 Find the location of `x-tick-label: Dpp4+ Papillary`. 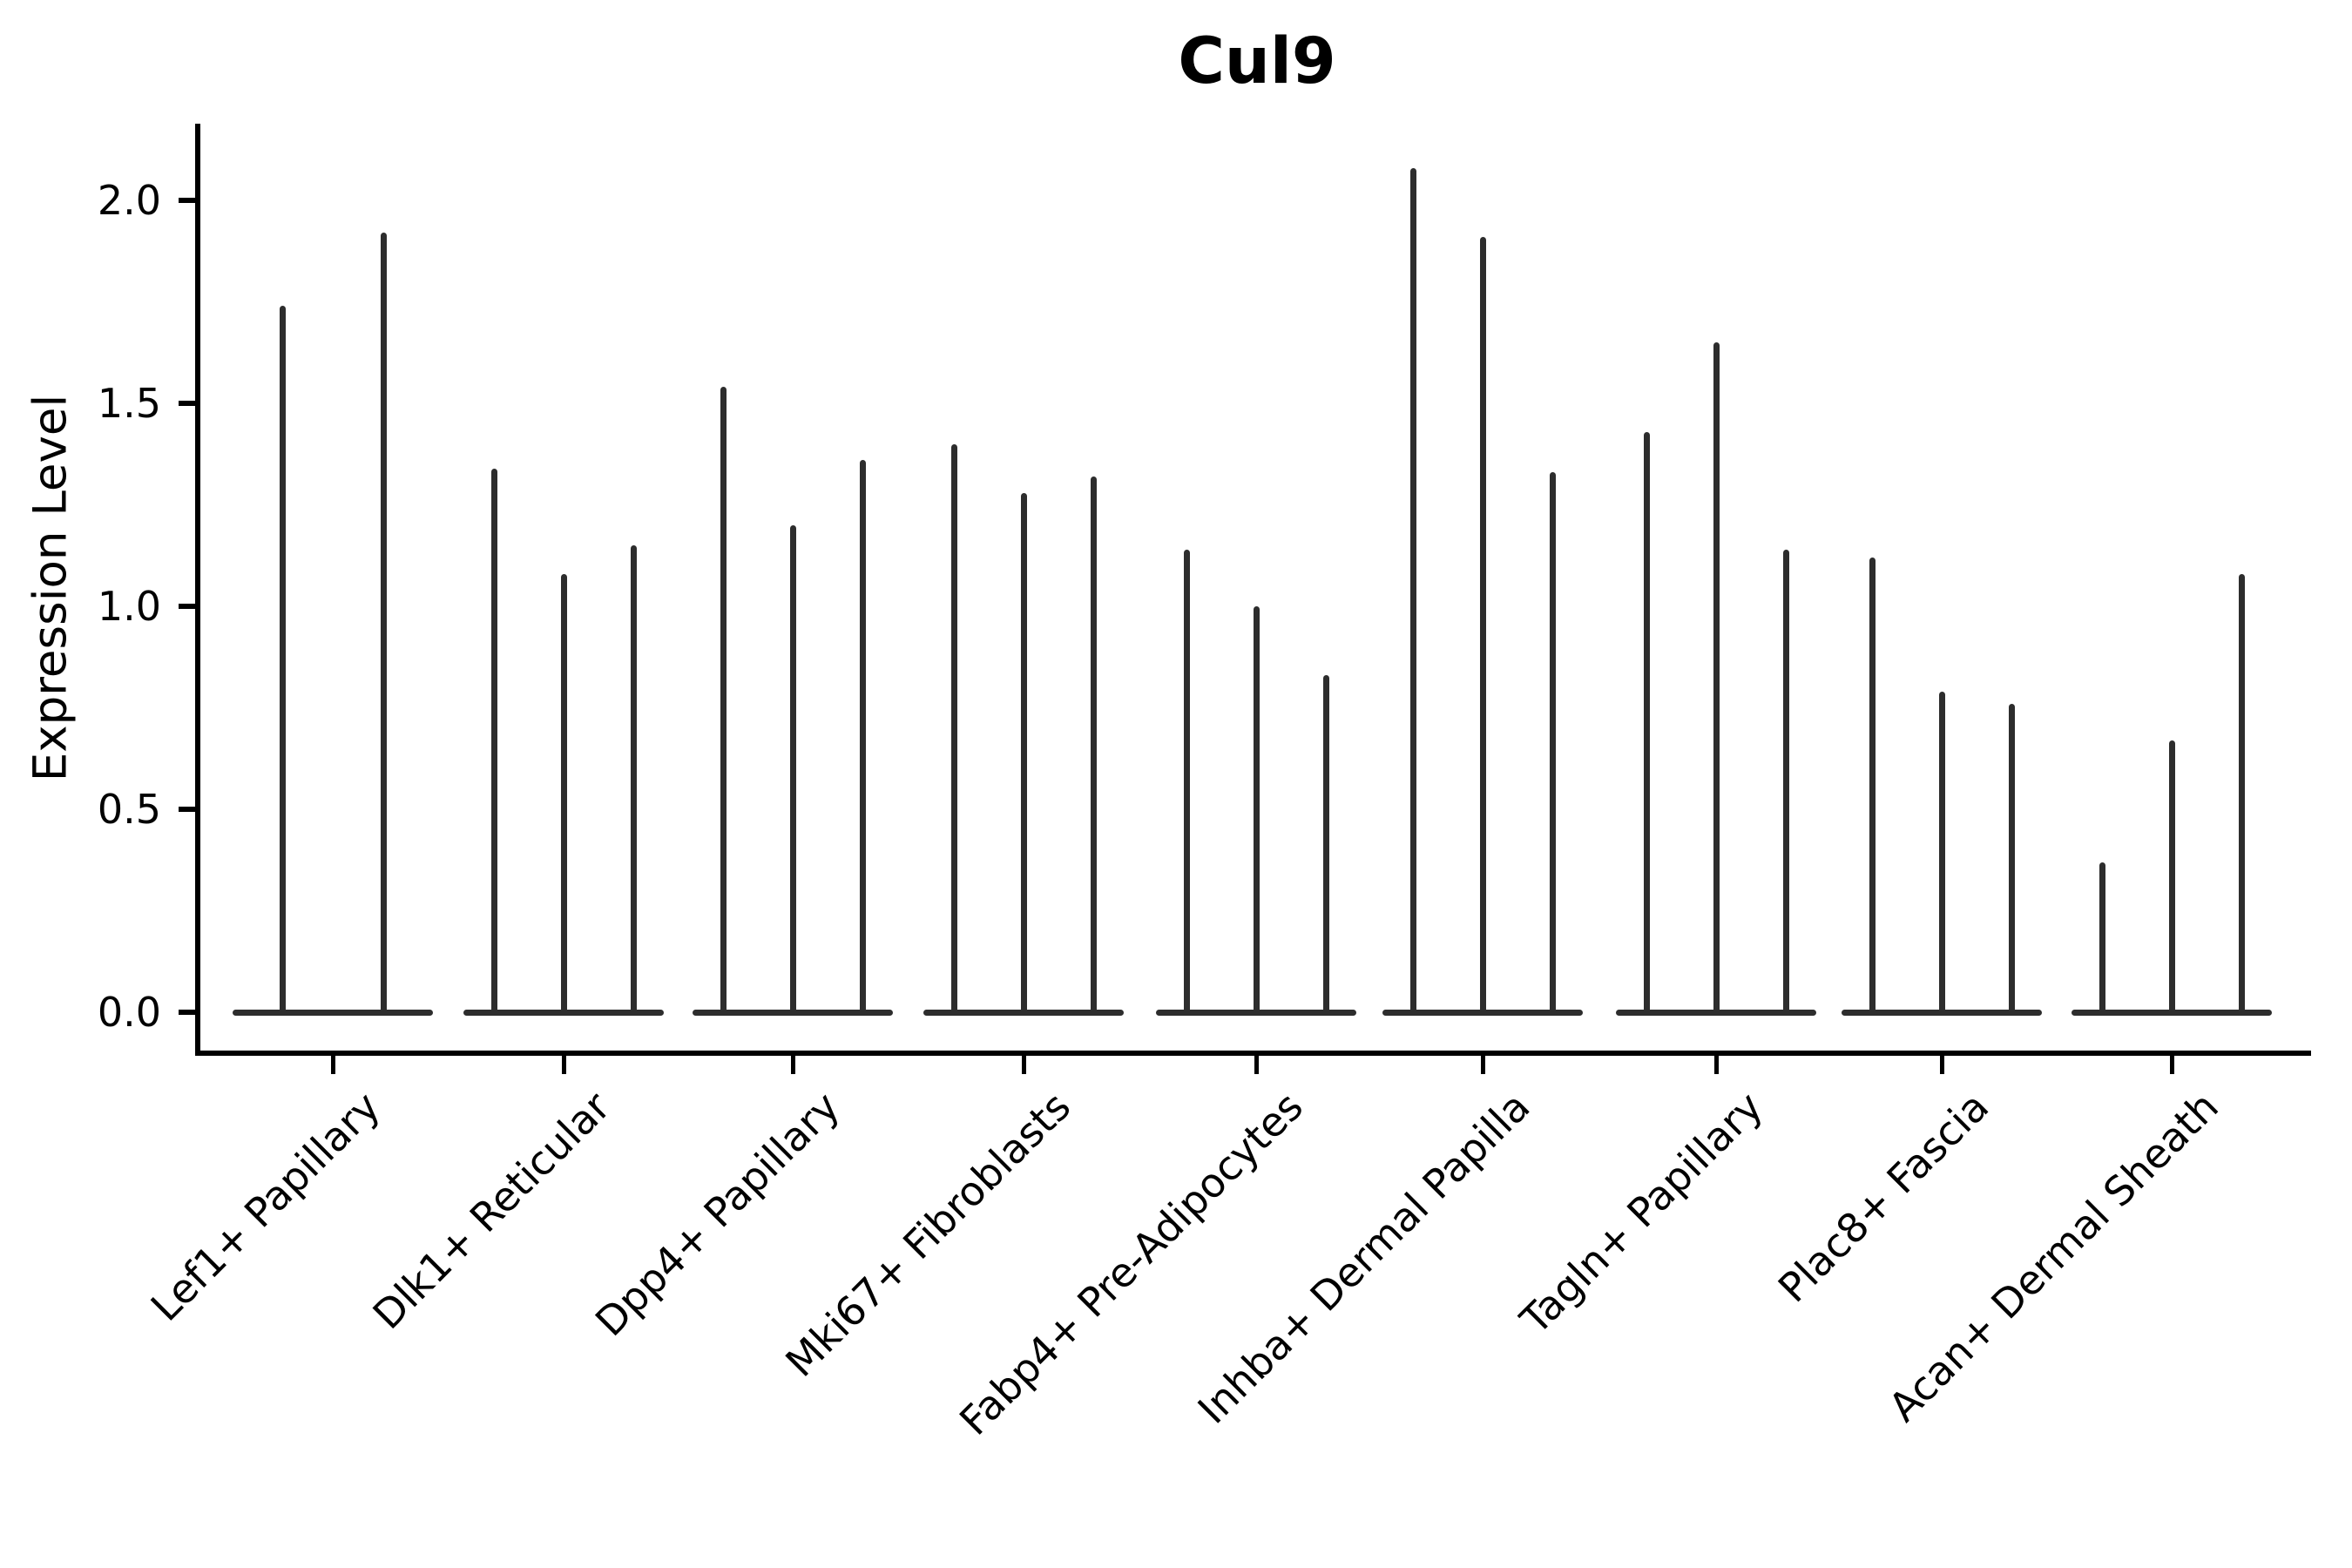

x-tick-label: Dpp4+ Papillary is located at coordinates (717, 1214).